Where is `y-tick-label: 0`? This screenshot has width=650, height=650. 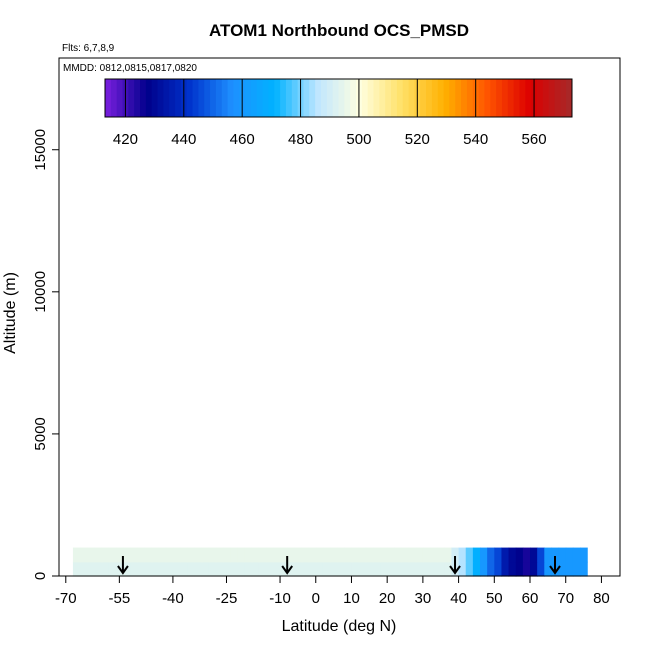 y-tick-label: 0 is located at coordinates (40, 576).